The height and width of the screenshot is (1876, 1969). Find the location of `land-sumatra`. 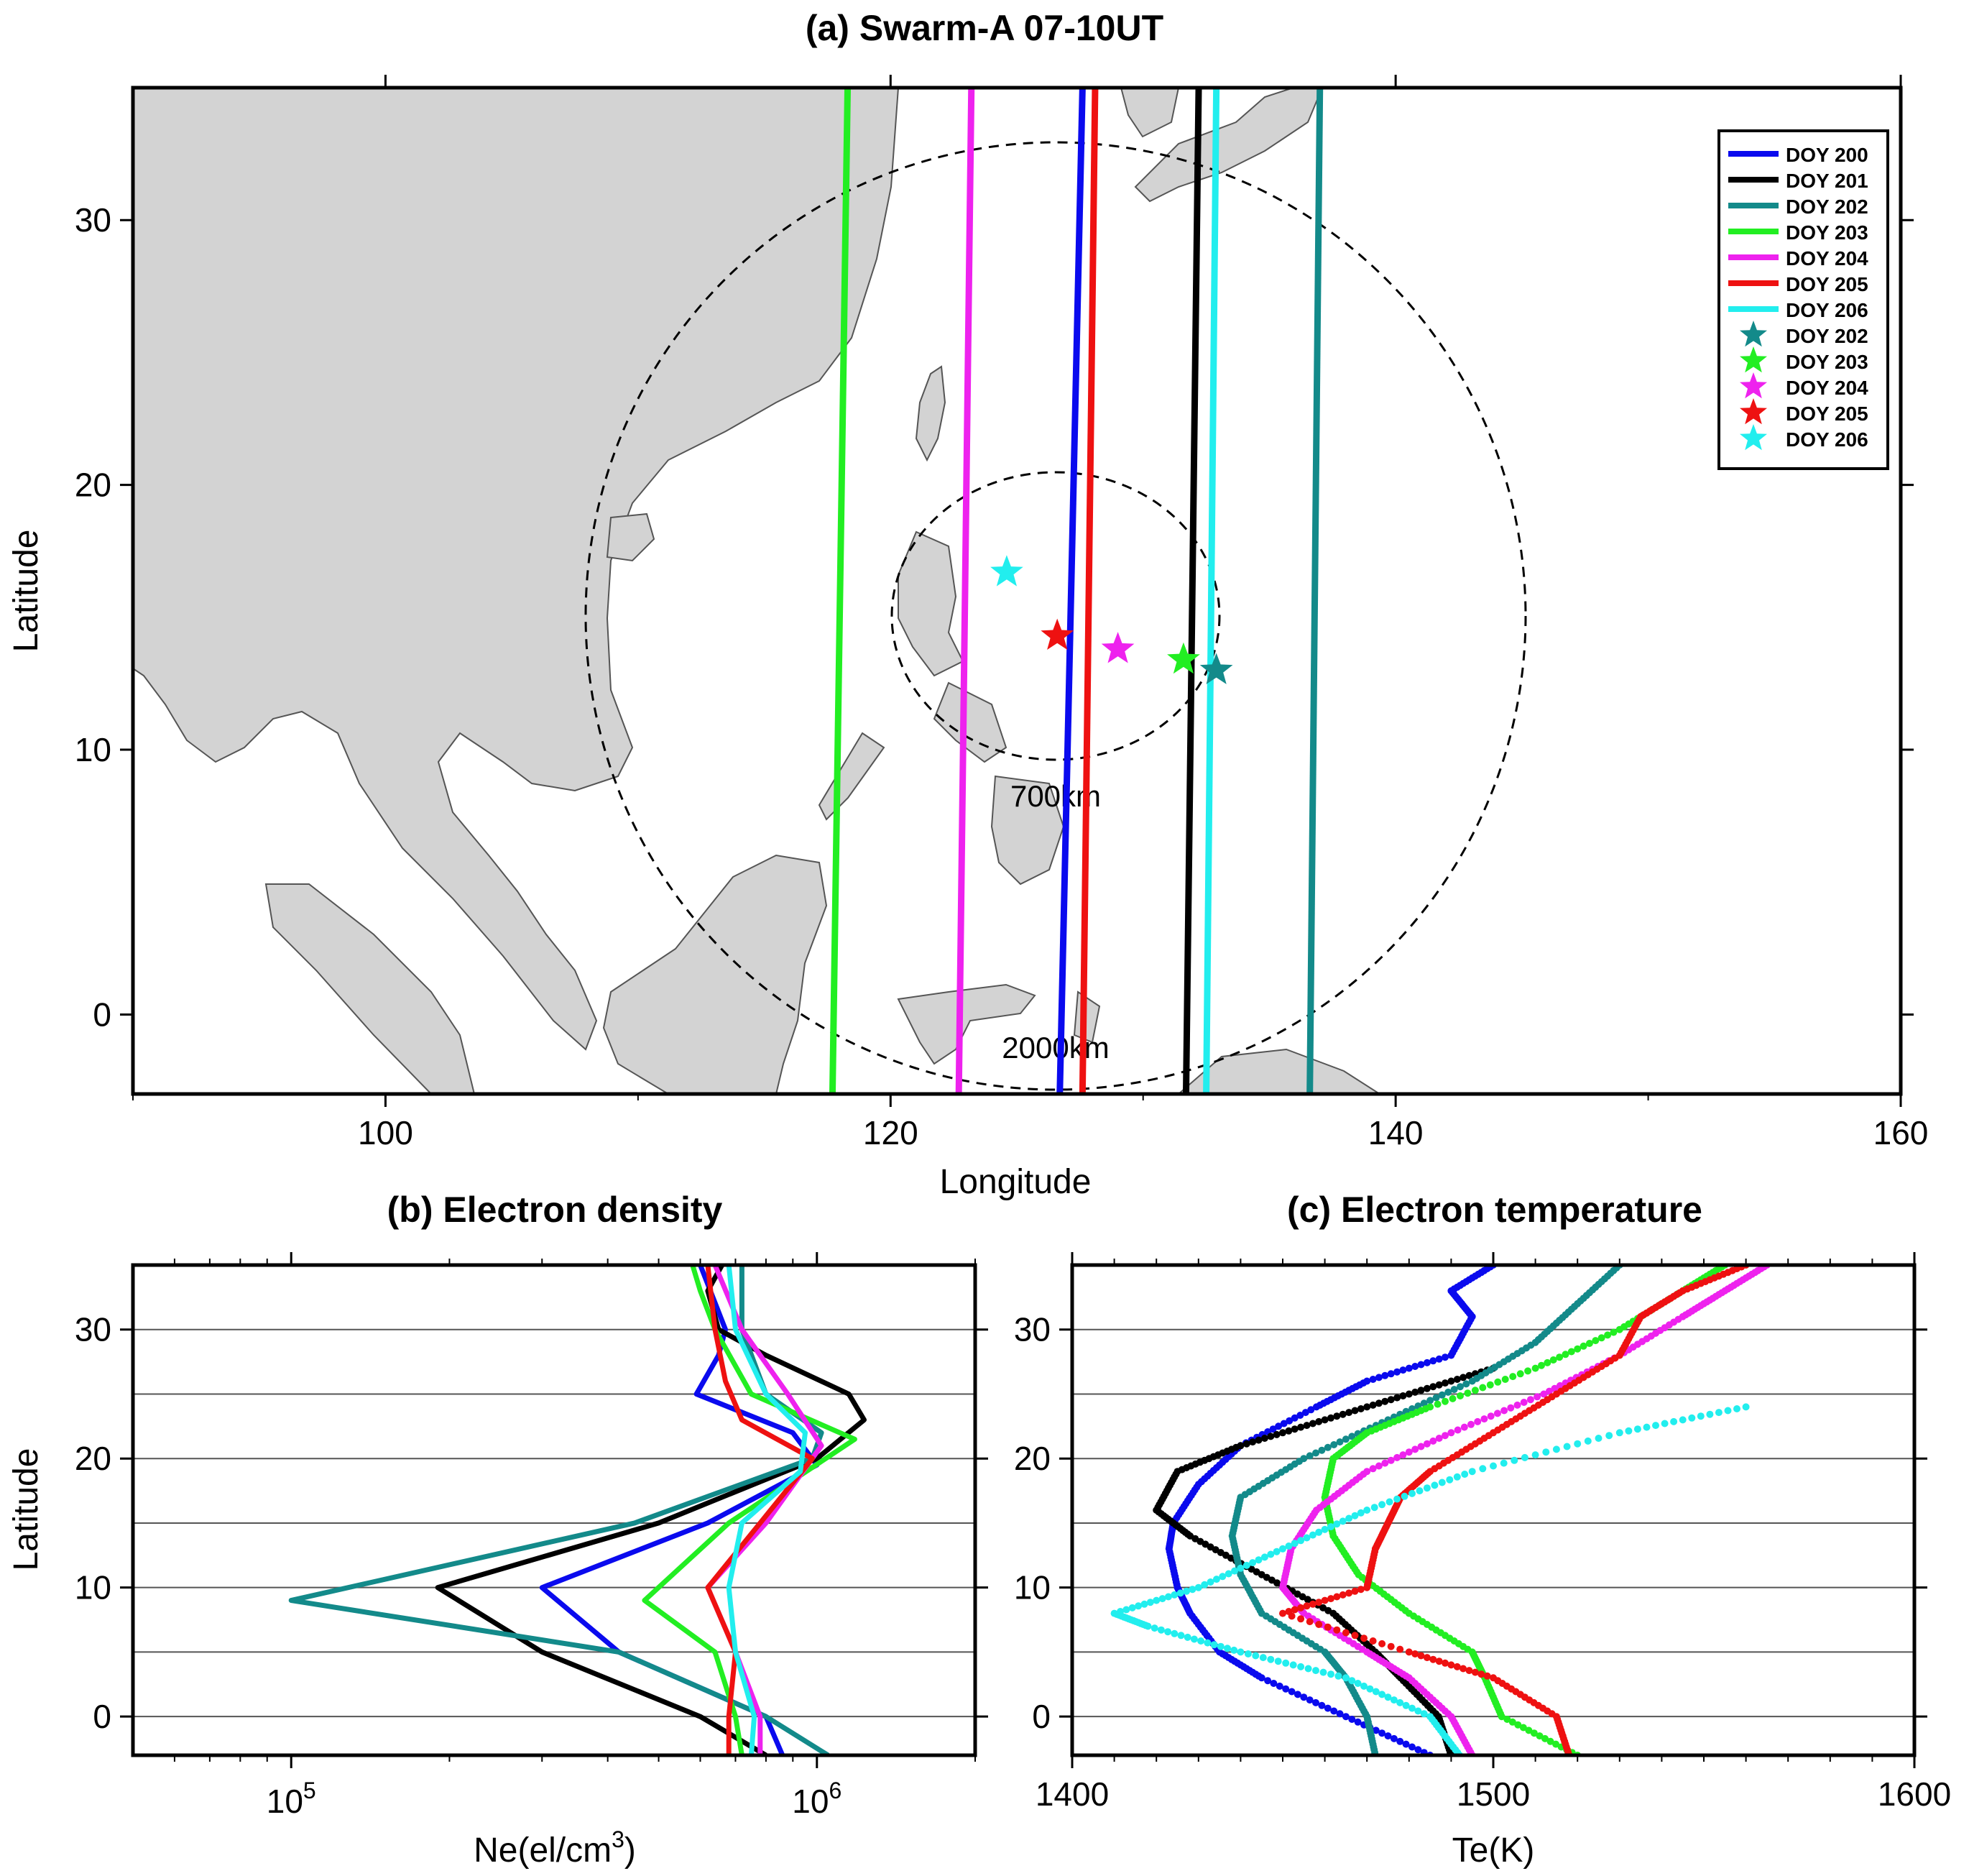

land-sumatra is located at coordinates (370, 988).